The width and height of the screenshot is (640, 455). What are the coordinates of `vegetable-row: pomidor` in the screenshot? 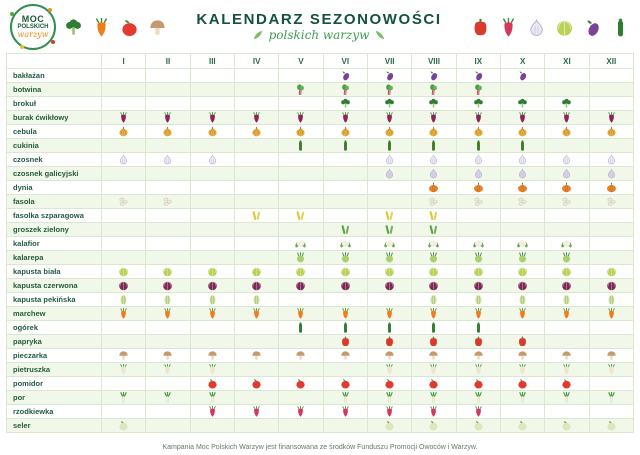 It's located at (320, 383).